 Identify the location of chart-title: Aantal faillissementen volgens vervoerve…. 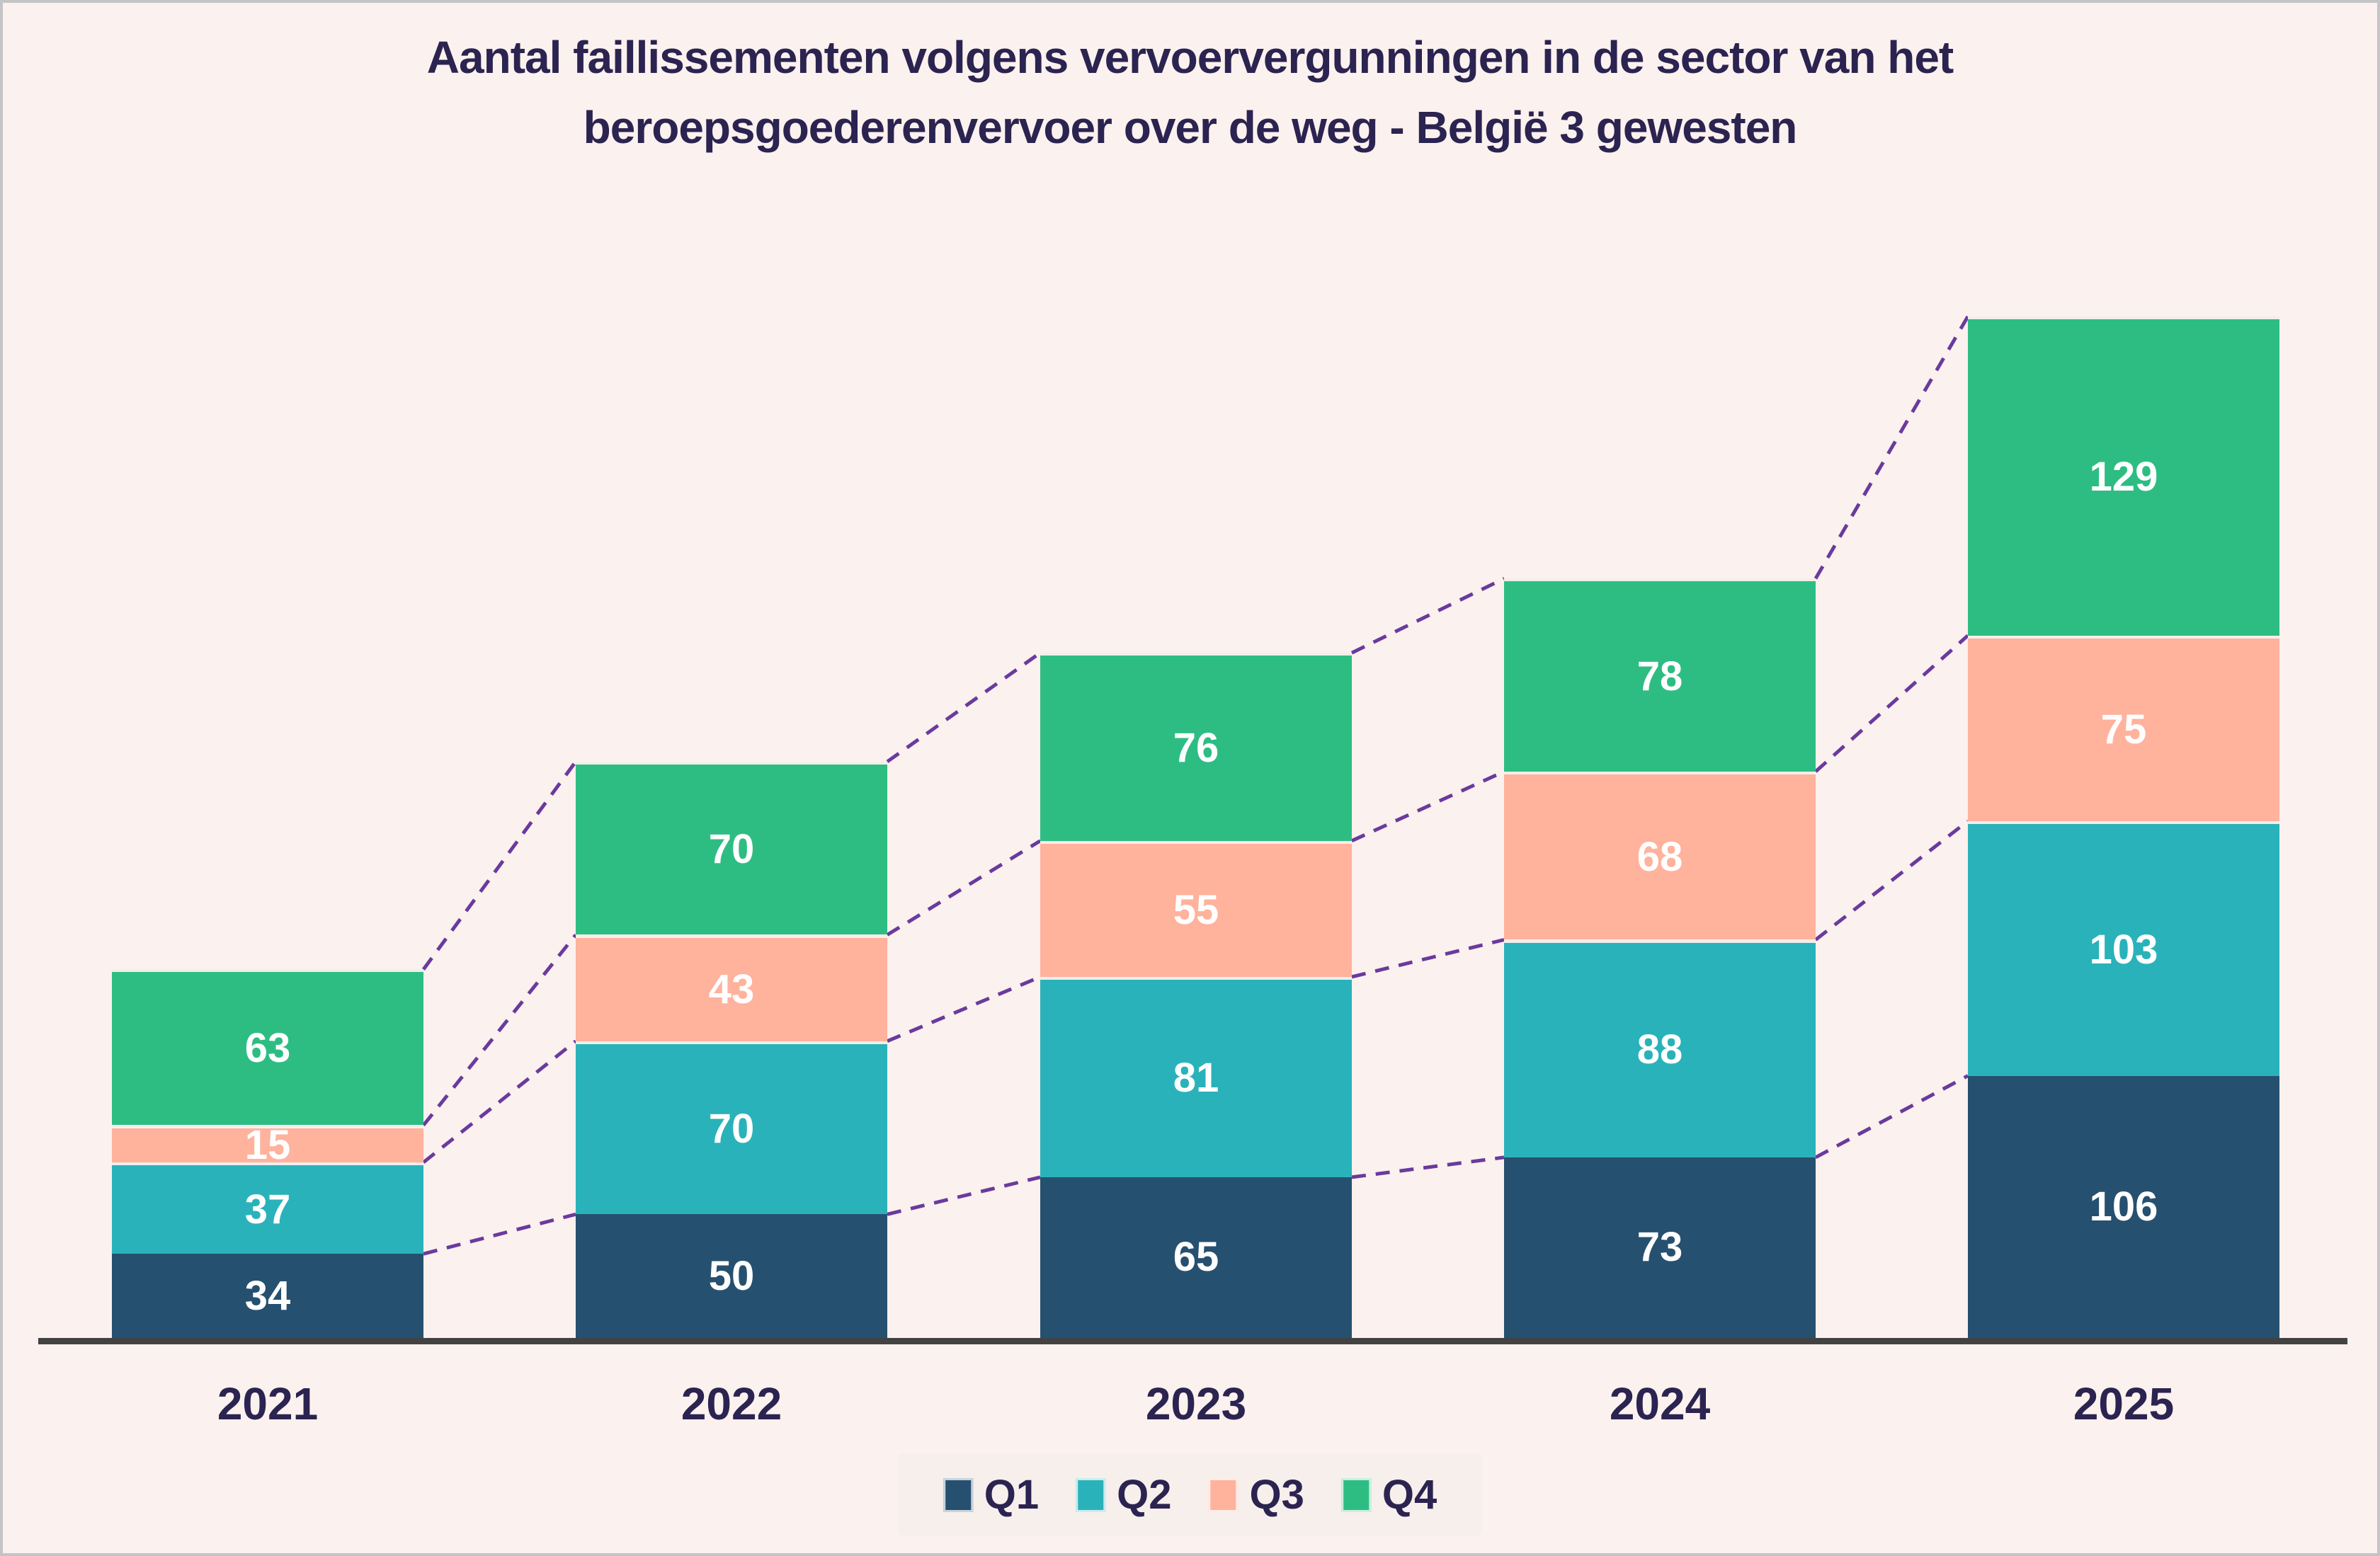
(1190, 93).